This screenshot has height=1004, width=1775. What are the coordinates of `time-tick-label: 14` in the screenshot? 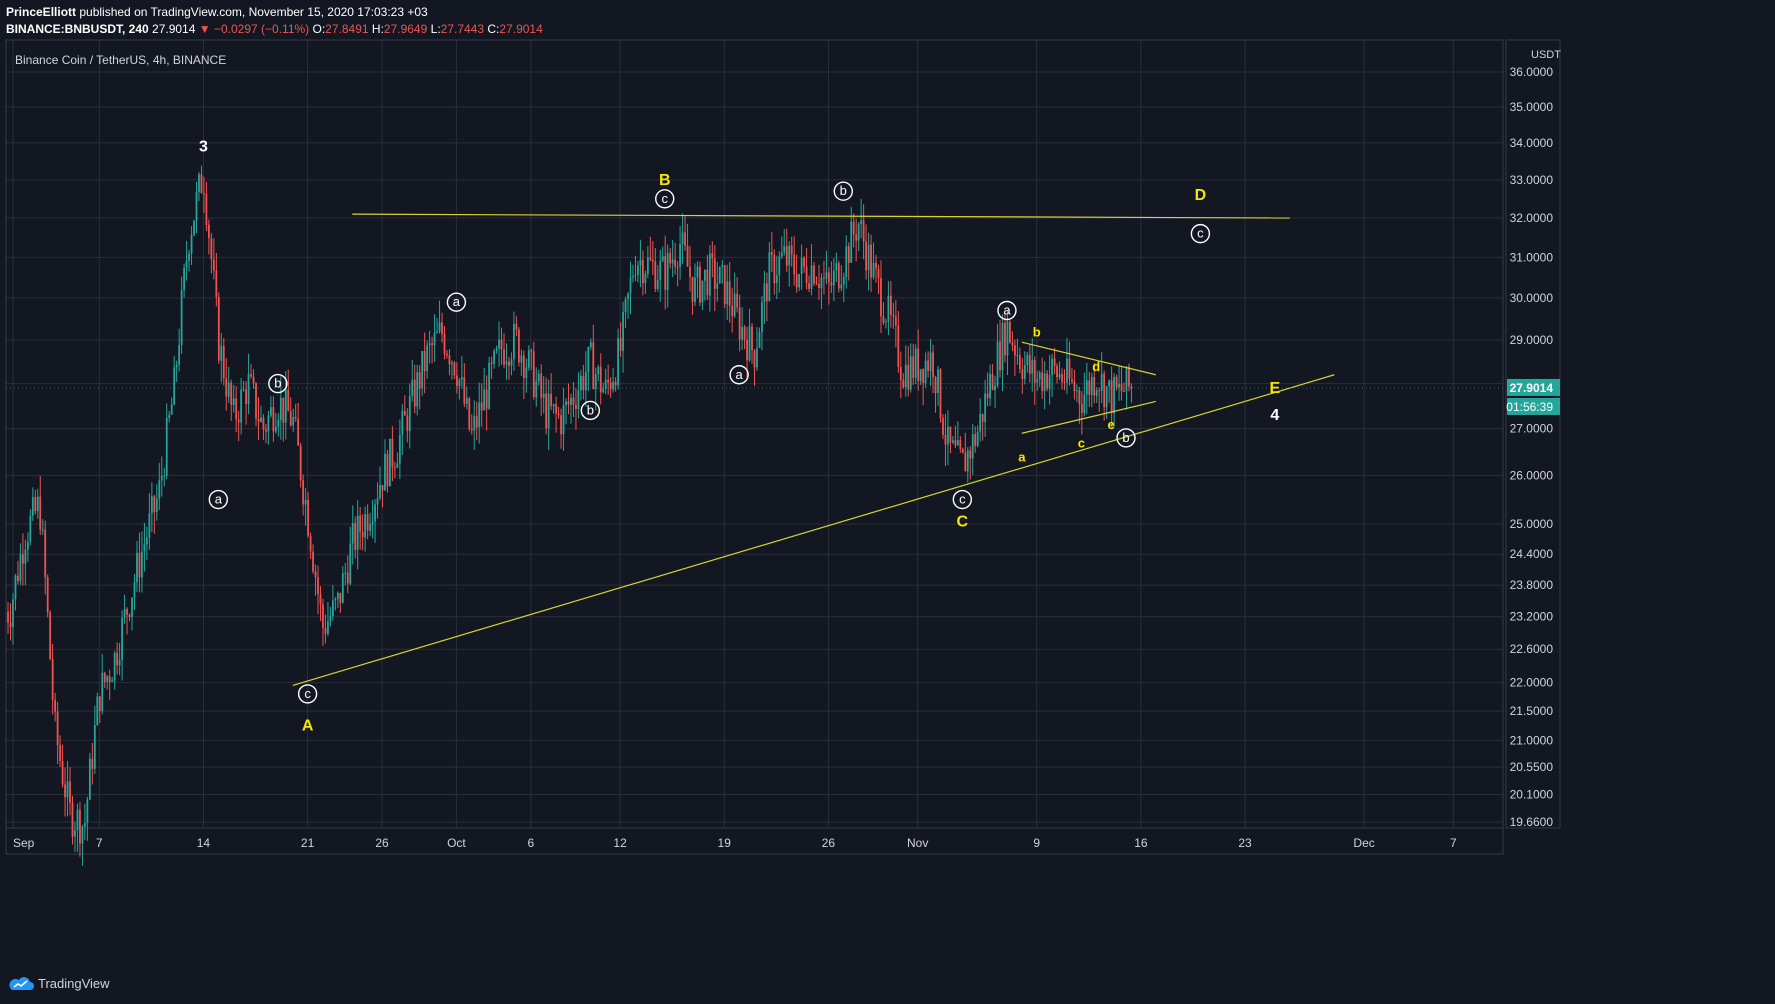 It's located at (204, 843).